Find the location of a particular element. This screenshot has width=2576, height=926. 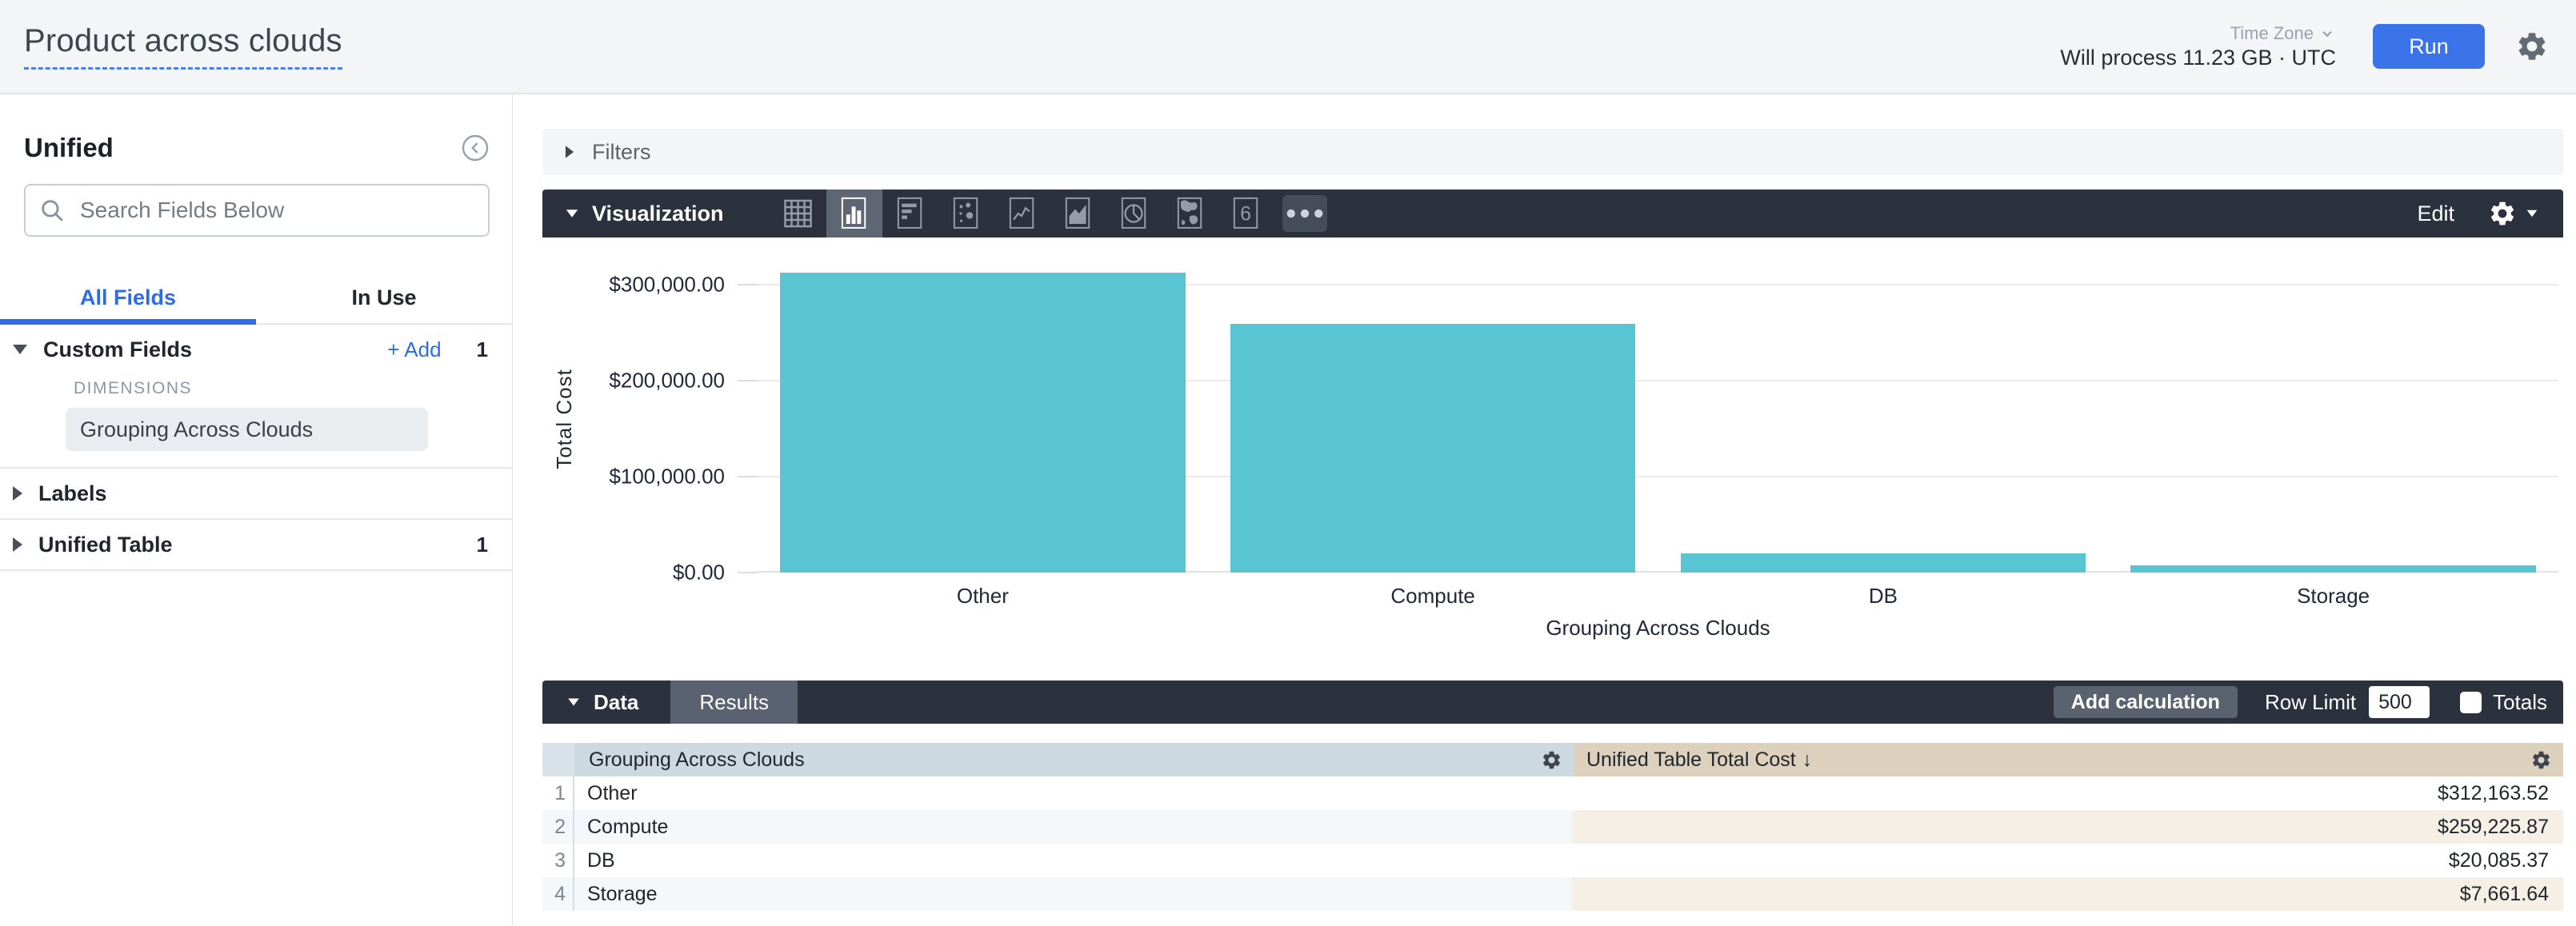

measure-cell: $20,085.37 is located at coordinates (2498, 860).